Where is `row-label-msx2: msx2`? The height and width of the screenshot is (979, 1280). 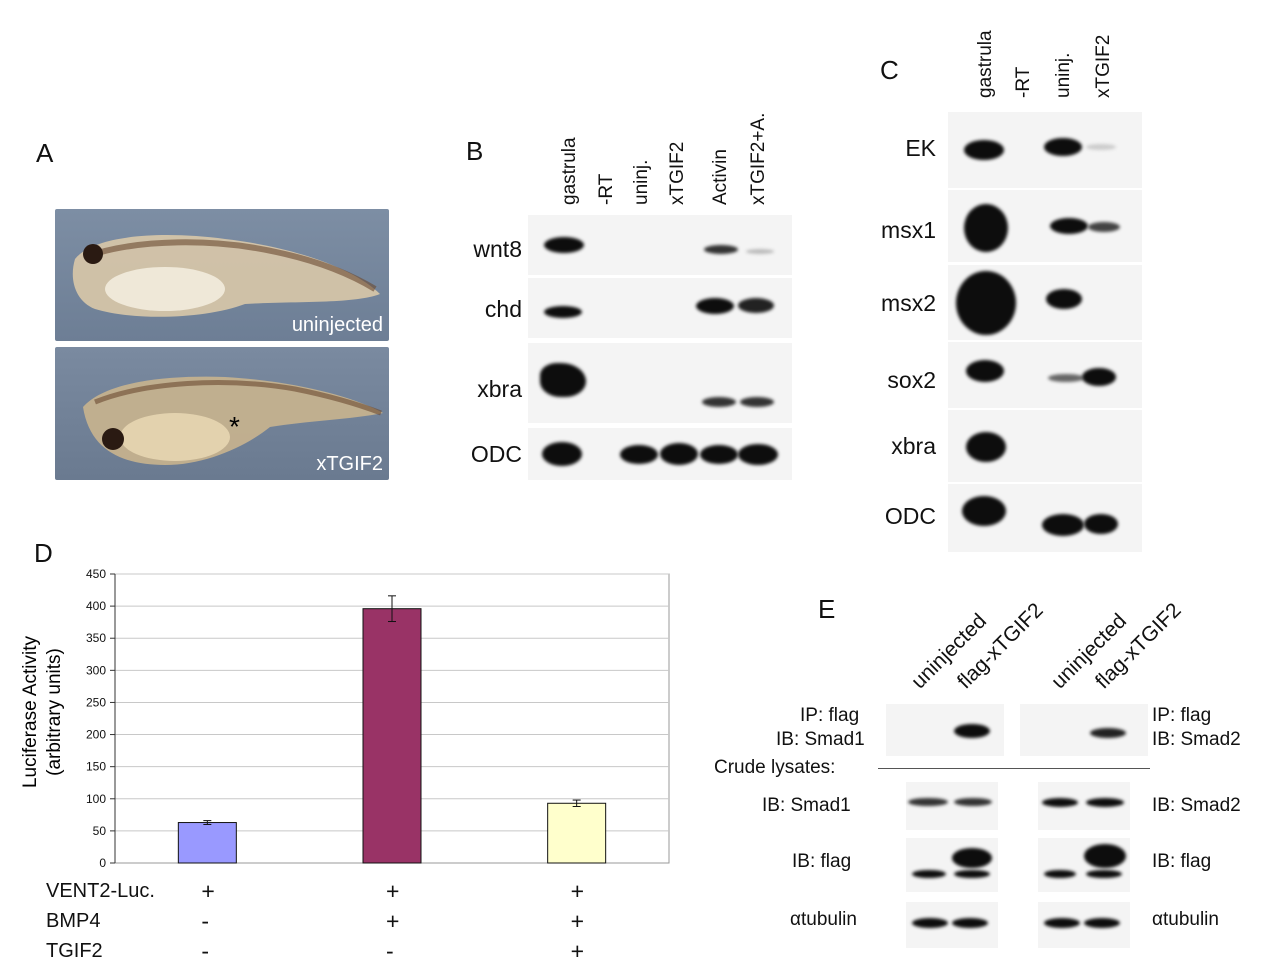 row-label-msx2: msx2 is located at coordinates (908, 303).